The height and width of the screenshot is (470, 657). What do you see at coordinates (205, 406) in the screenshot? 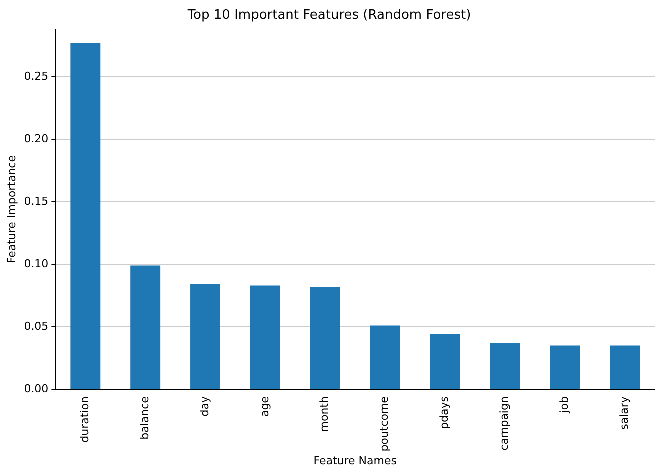
I see `x-tick-label: day` at bounding box center [205, 406].